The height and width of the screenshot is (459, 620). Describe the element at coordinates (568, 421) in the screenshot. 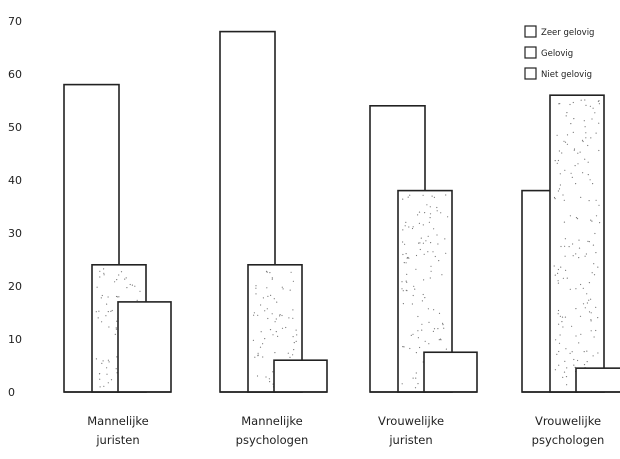

I see `x-category-label: Vrouwelijke` at that location.